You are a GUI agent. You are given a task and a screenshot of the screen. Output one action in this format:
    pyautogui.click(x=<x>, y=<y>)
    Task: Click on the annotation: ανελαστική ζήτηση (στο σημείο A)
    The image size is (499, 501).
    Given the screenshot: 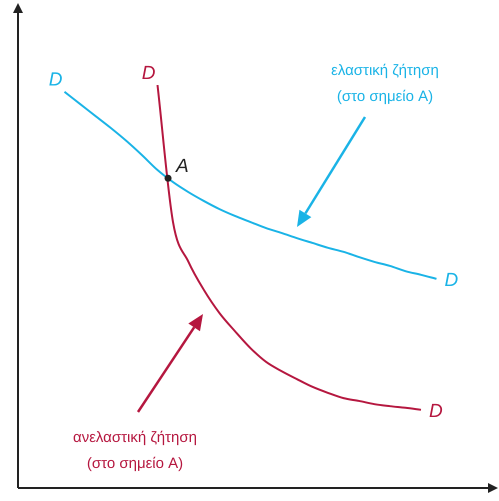 What is the action you would take?
    pyautogui.click(x=135, y=451)
    